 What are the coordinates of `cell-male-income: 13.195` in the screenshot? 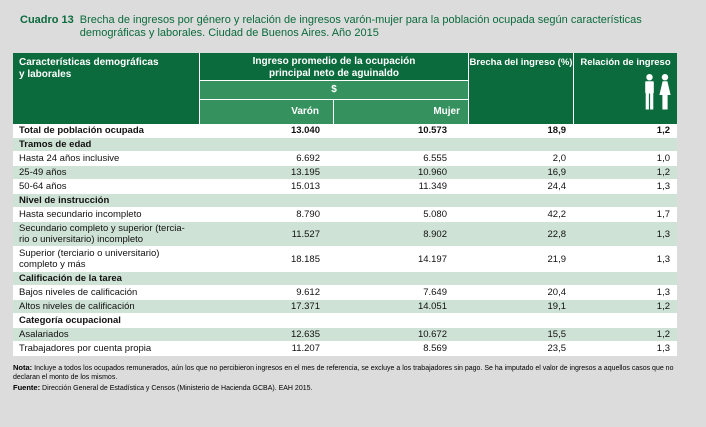 It's located at (305, 172).